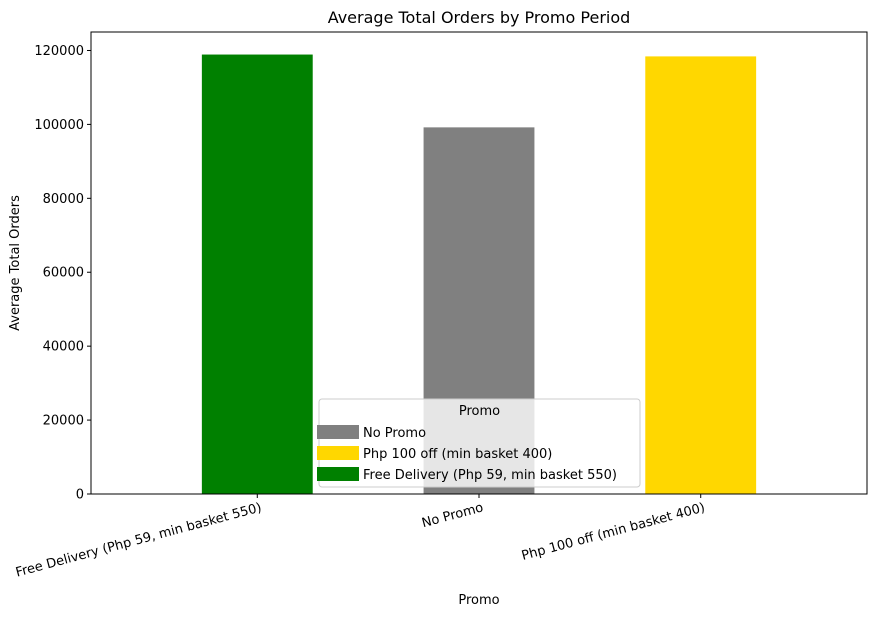  Describe the element at coordinates (15, 263) in the screenshot. I see `y-axis-label: Average Total Orders` at that location.